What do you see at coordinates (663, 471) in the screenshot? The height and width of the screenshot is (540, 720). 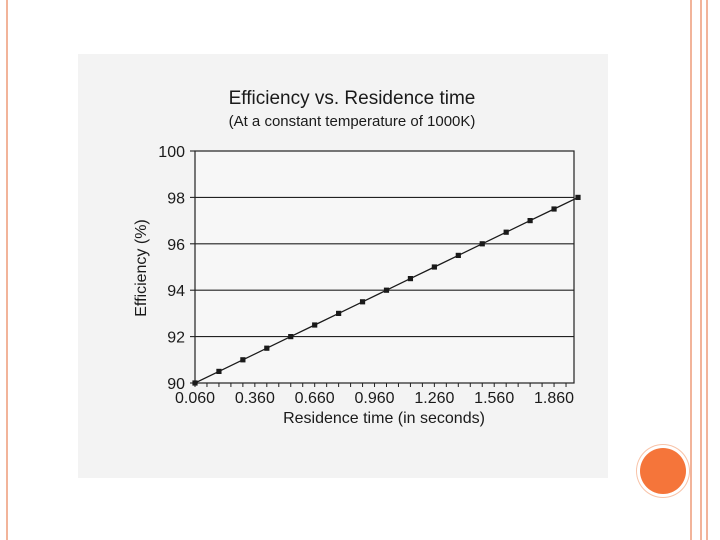 I see `slide-accent-circle` at bounding box center [663, 471].